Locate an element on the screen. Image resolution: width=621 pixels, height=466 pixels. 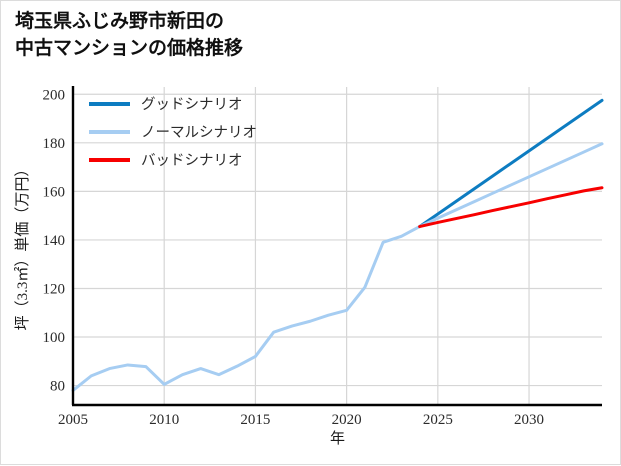
y-tick-label: 80 is located at coordinates (57, 387).